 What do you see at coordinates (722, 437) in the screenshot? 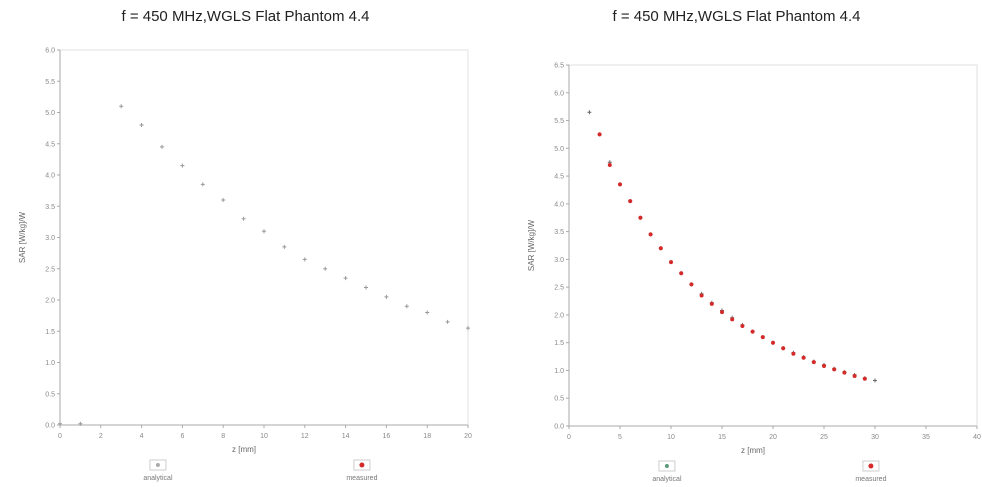
I see `x-tick-label: 15` at bounding box center [722, 437].